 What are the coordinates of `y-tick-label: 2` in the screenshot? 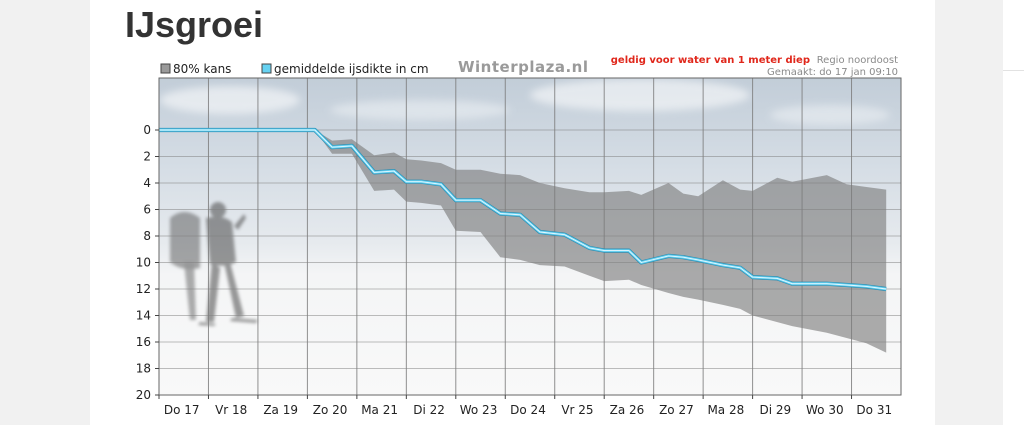 It's located at (147, 157).